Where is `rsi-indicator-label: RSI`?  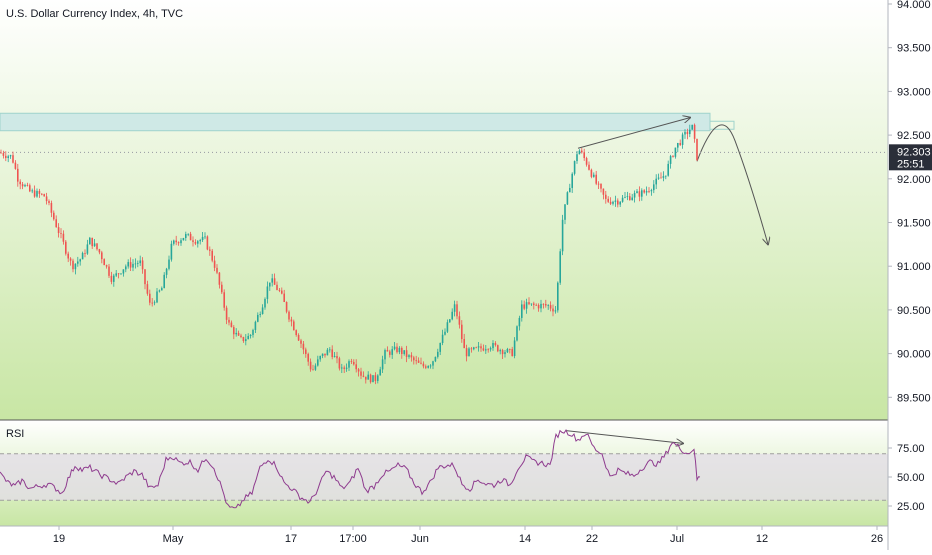 rsi-indicator-label: RSI is located at coordinates (15, 434).